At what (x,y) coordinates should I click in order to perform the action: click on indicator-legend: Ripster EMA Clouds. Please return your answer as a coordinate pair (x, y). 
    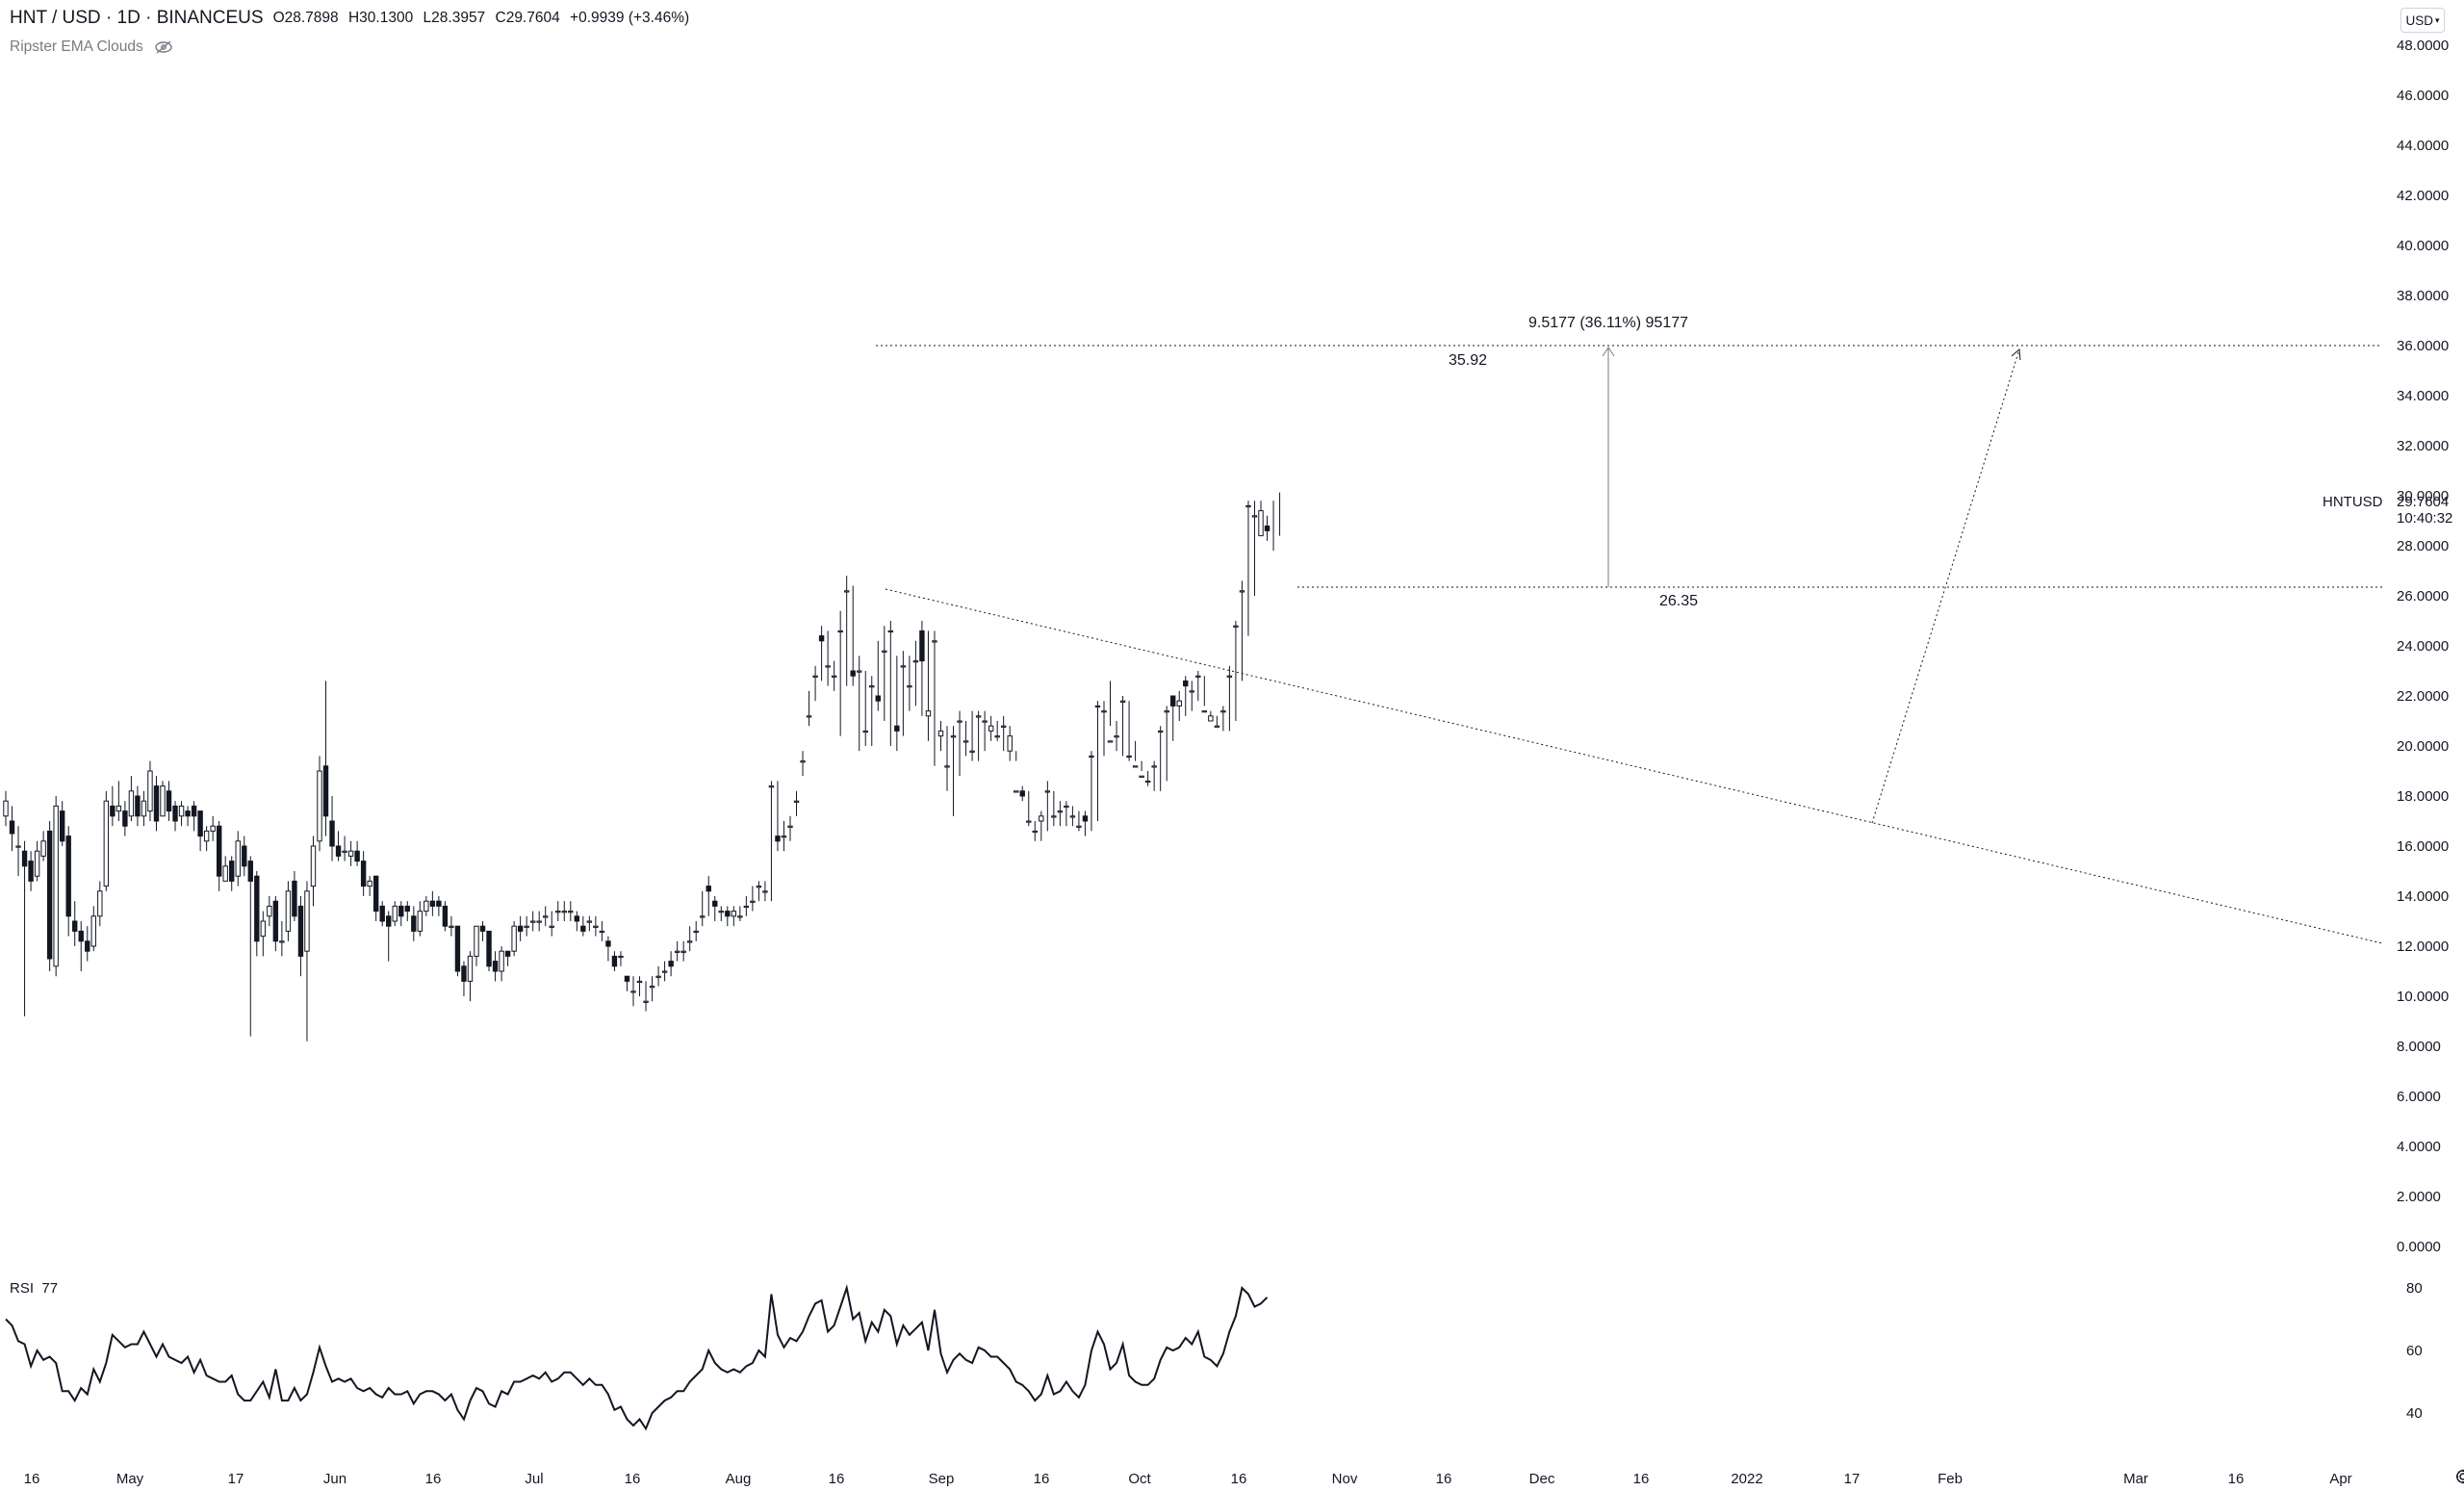
    Looking at the image, I should click on (92, 47).